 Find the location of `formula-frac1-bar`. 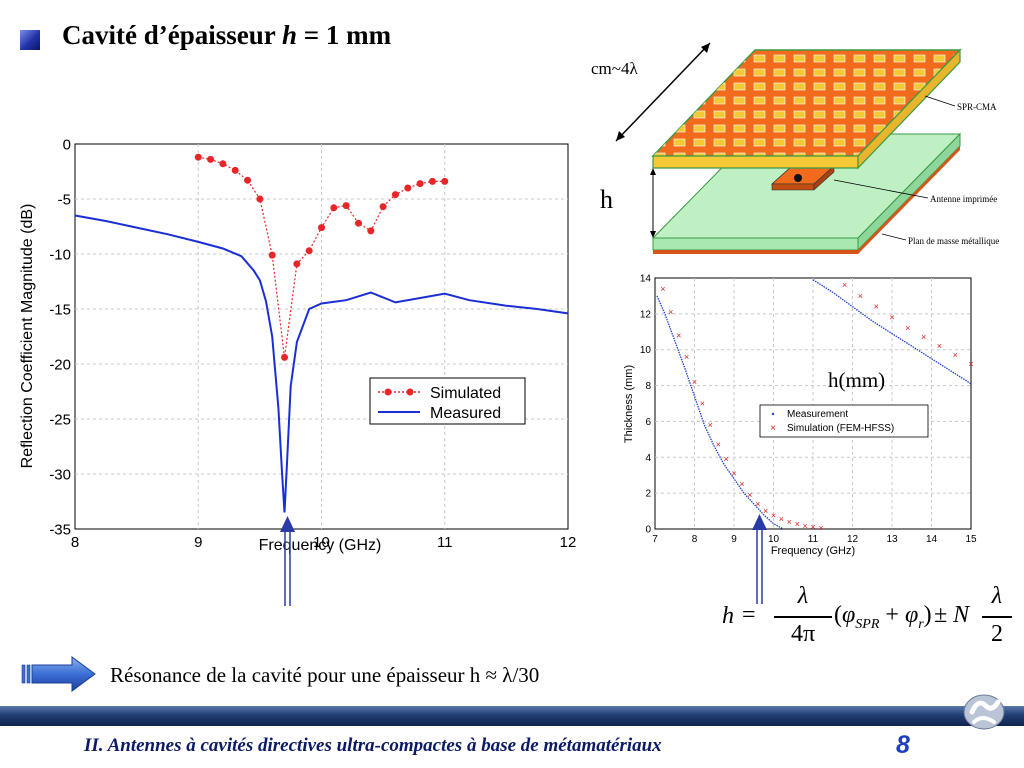

formula-frac1-bar is located at coordinates (803, 617).